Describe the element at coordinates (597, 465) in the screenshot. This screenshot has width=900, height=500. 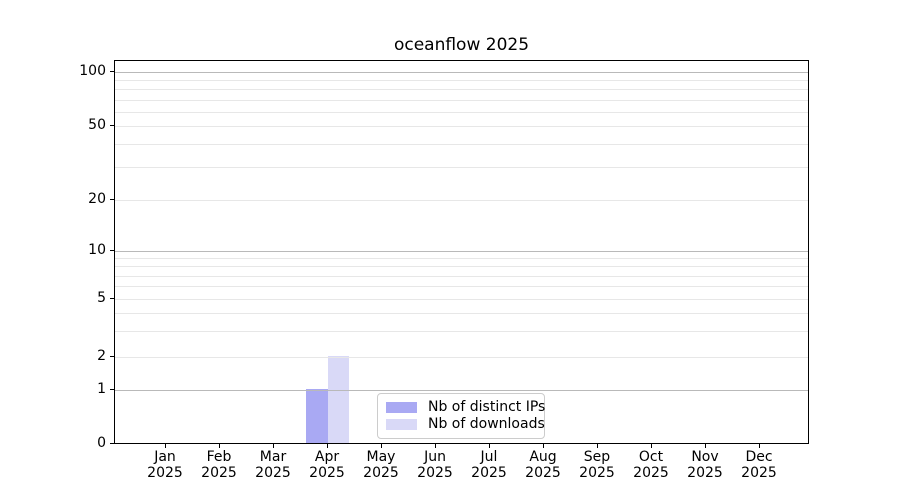
I see `xtick-label-sep-2025: Sep 2025` at that location.